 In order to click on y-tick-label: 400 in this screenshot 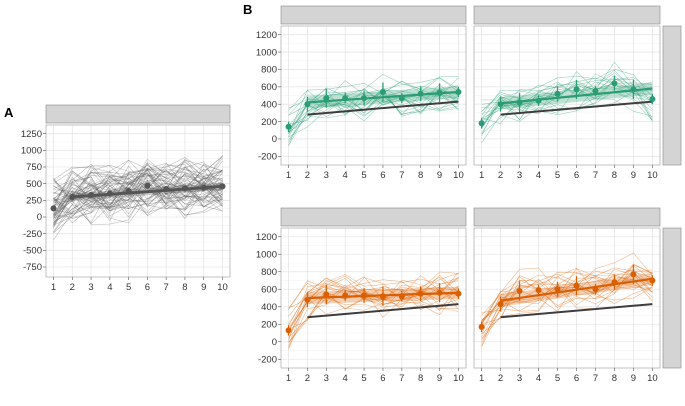, I will do `click(269, 307)`.